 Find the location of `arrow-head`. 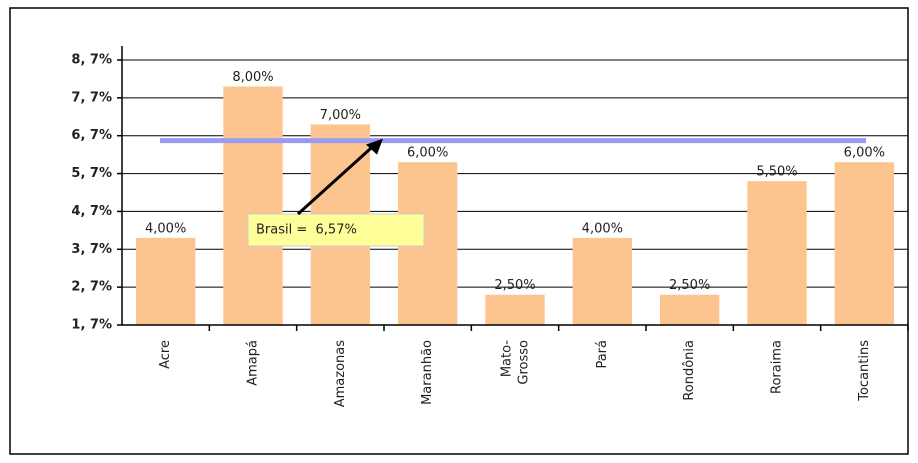

arrow-head is located at coordinates (374, 146).